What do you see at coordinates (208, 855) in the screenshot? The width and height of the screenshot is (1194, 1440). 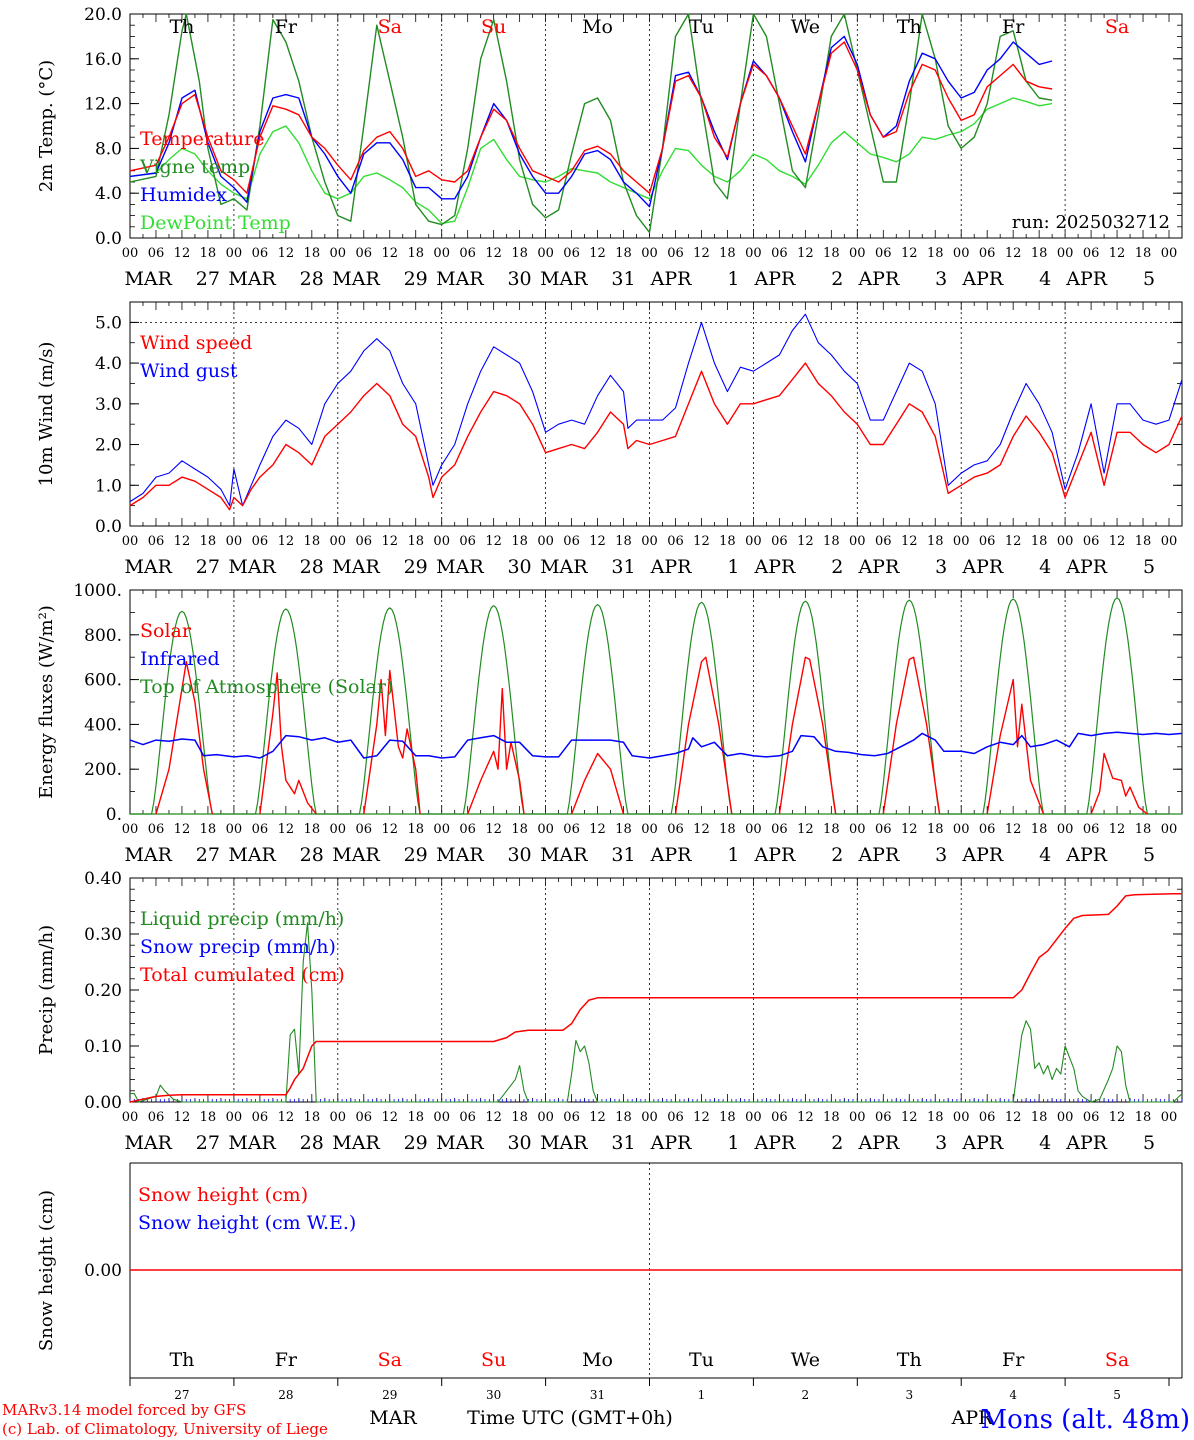 I see `energy-date-day: 27` at bounding box center [208, 855].